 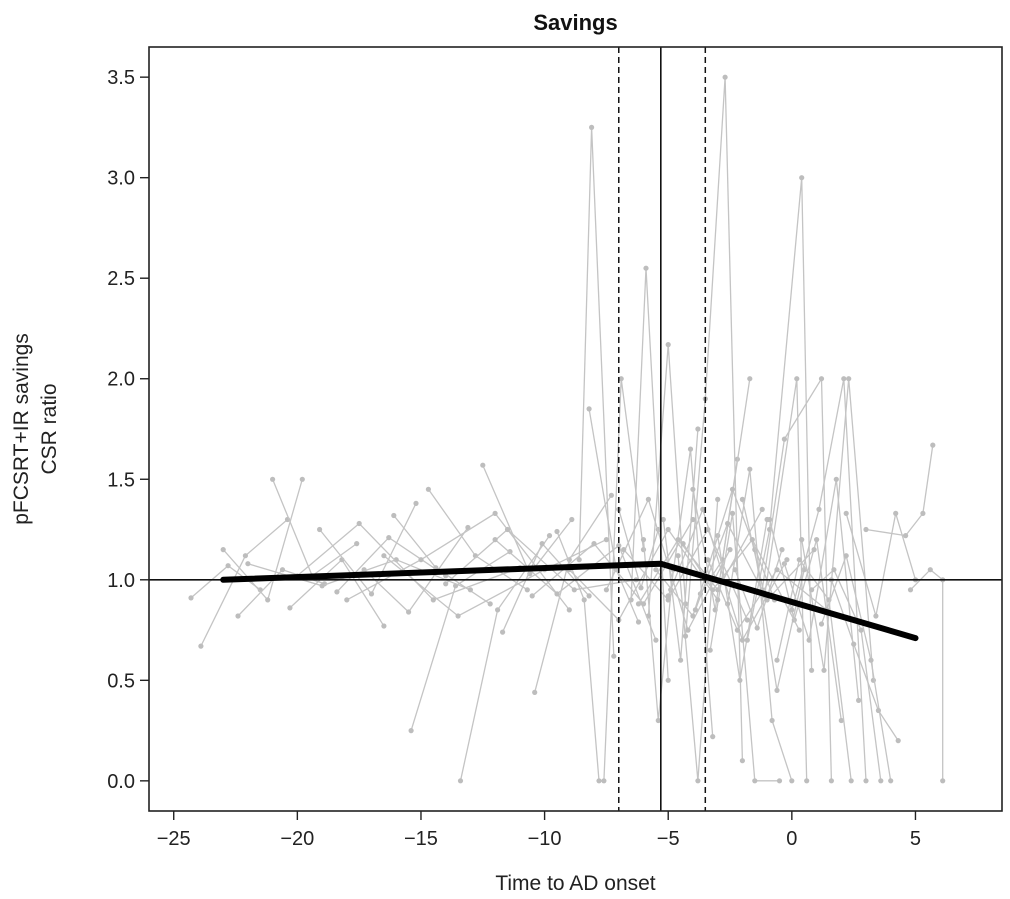 I want to click on chart-title: Savings, so click(x=575, y=22).